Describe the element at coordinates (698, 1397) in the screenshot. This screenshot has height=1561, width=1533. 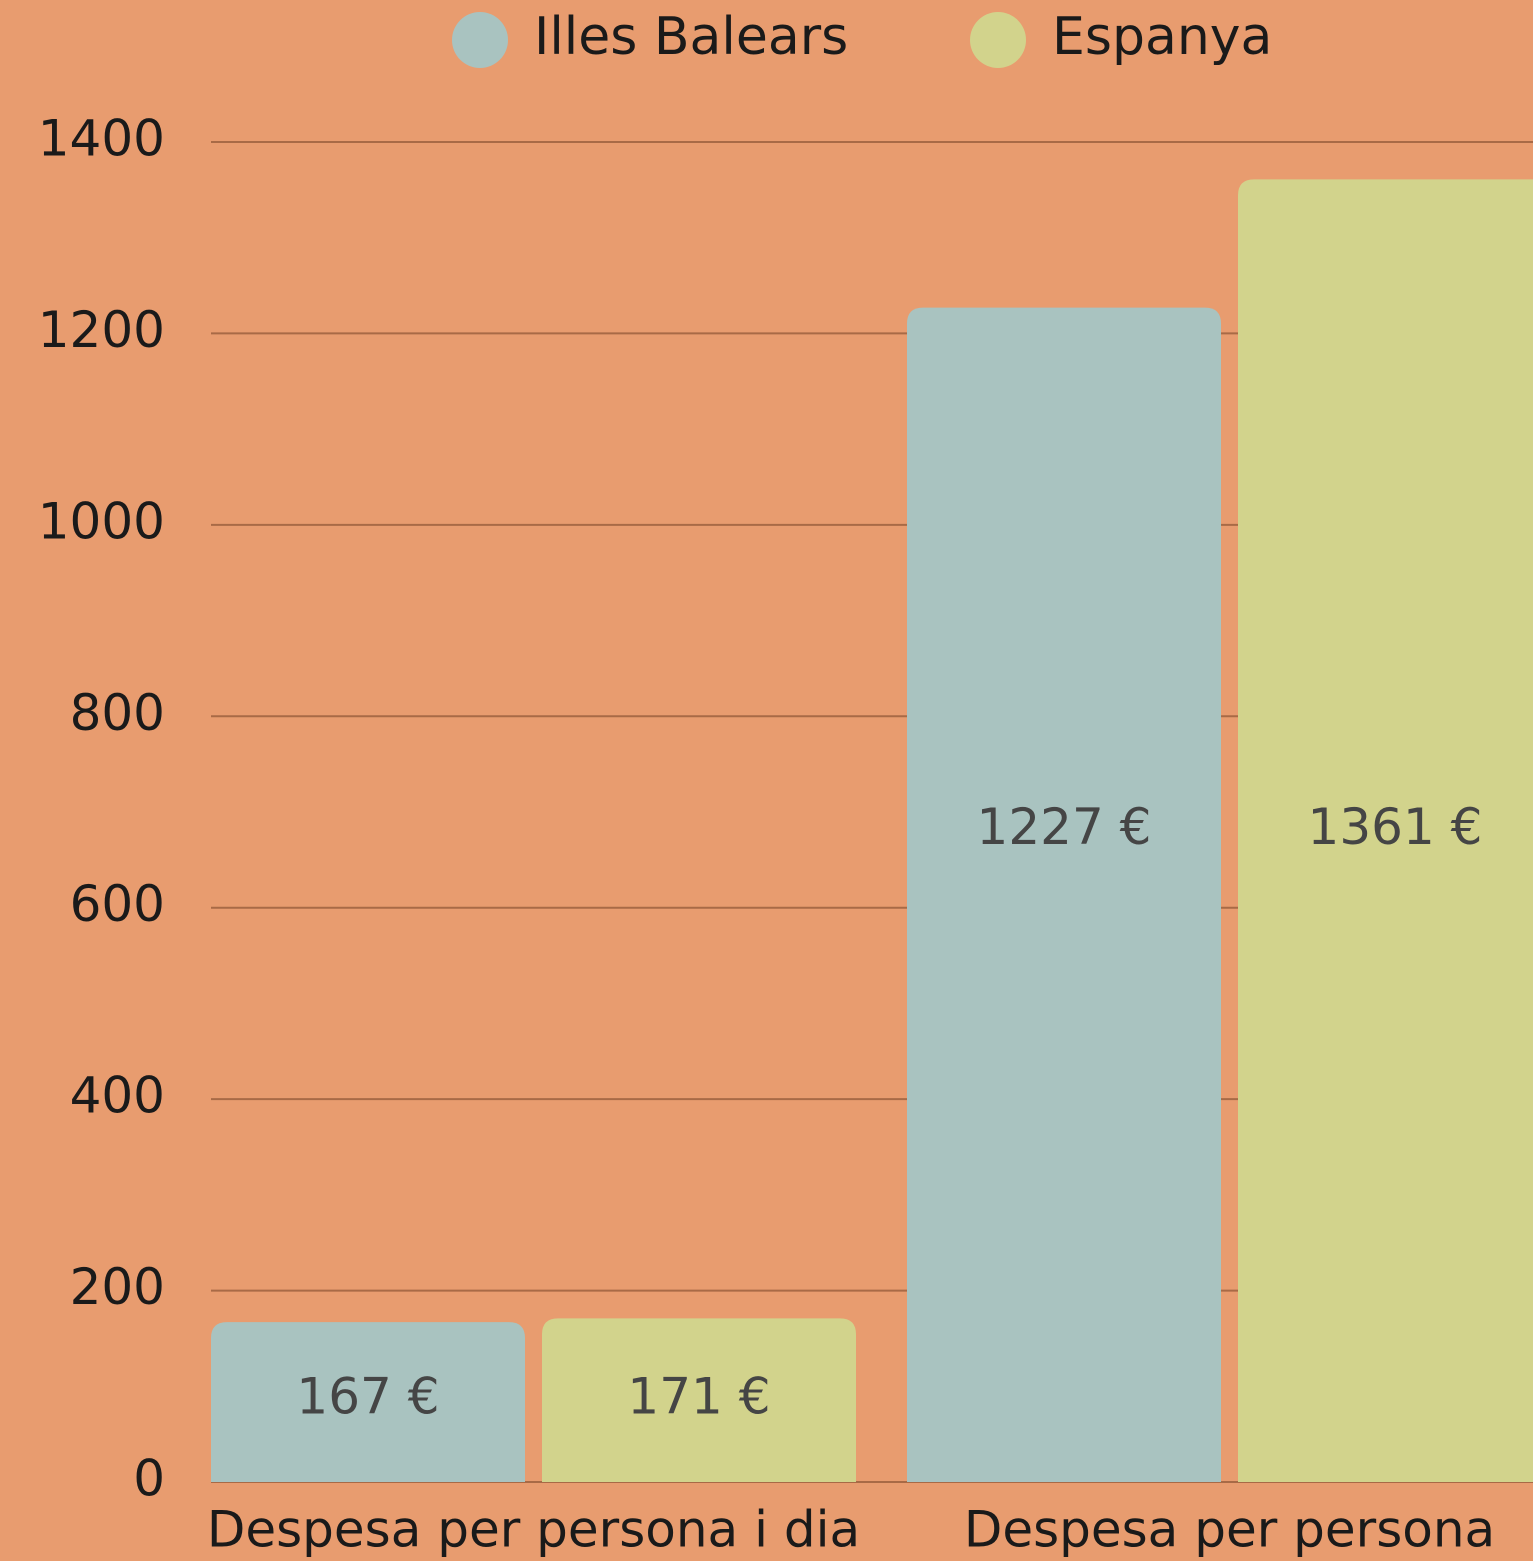
I see `value-label: 171 €` at that location.